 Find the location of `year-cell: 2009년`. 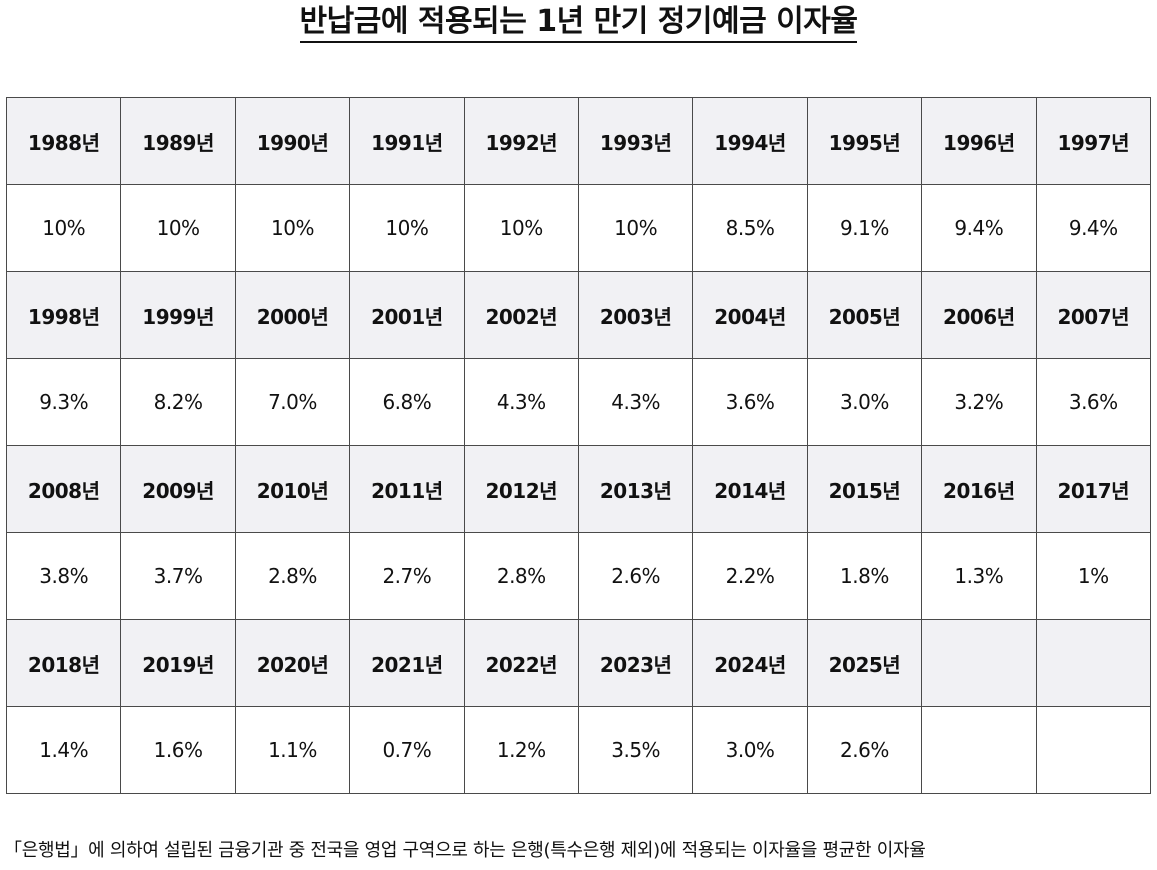

year-cell: 2009년 is located at coordinates (178, 489).